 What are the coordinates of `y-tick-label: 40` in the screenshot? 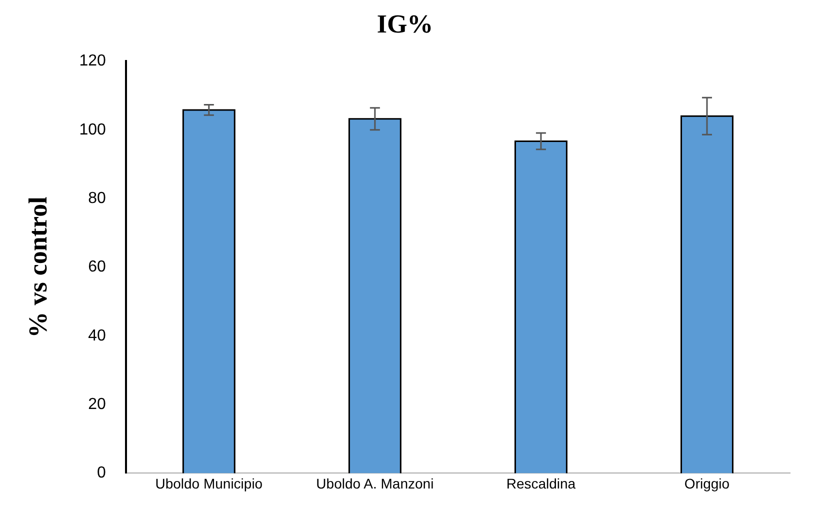 It's located at (97, 335).